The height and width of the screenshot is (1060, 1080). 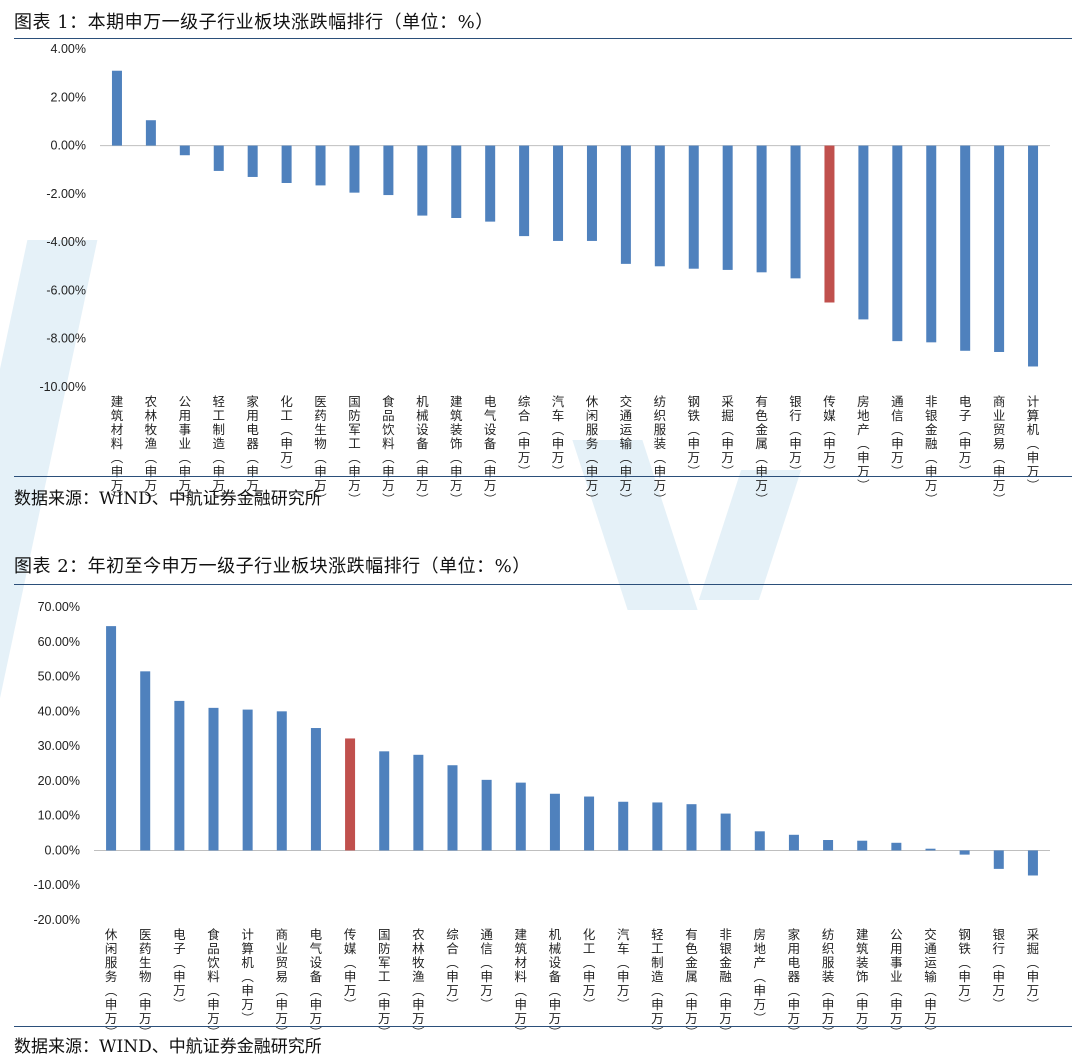 I want to click on y-tick-label: -20.00%, so click(x=56, y=920).